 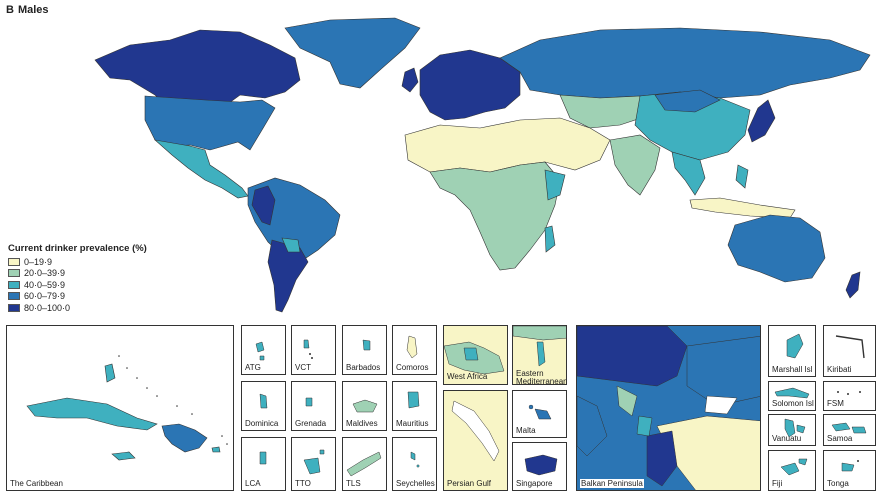 What do you see at coordinates (412, 347) in the screenshot?
I see `comoros-map` at bounding box center [412, 347].